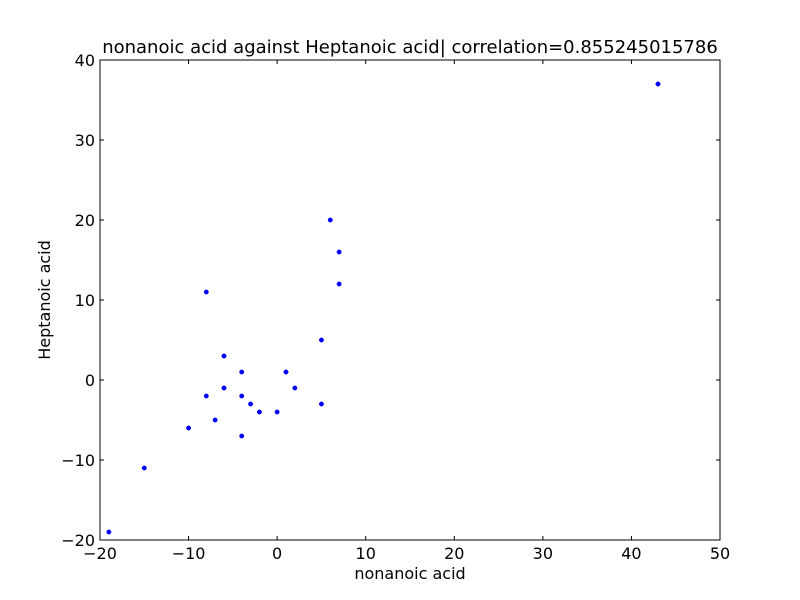 This screenshot has height=600, width=800. What do you see at coordinates (720, 553) in the screenshot?
I see `x-tick-label: 50` at bounding box center [720, 553].